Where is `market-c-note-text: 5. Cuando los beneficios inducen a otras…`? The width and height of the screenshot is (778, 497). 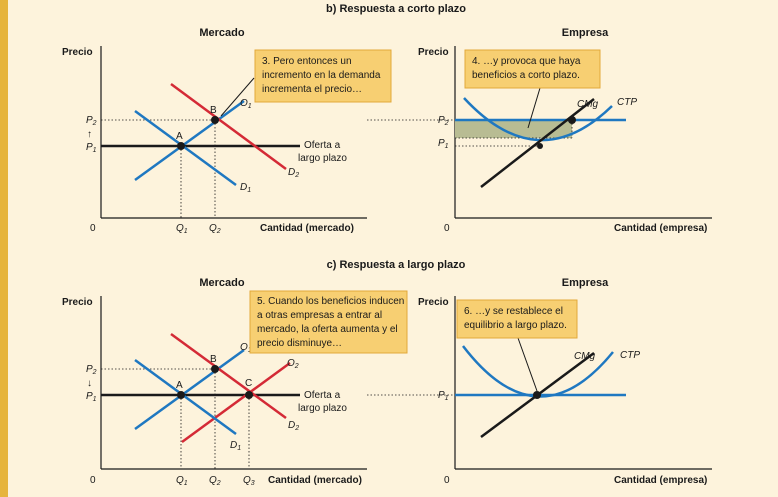
market-c-note-text: 5. Cuando los beneficios inducen a otras… is located at coordinates (332, 322).